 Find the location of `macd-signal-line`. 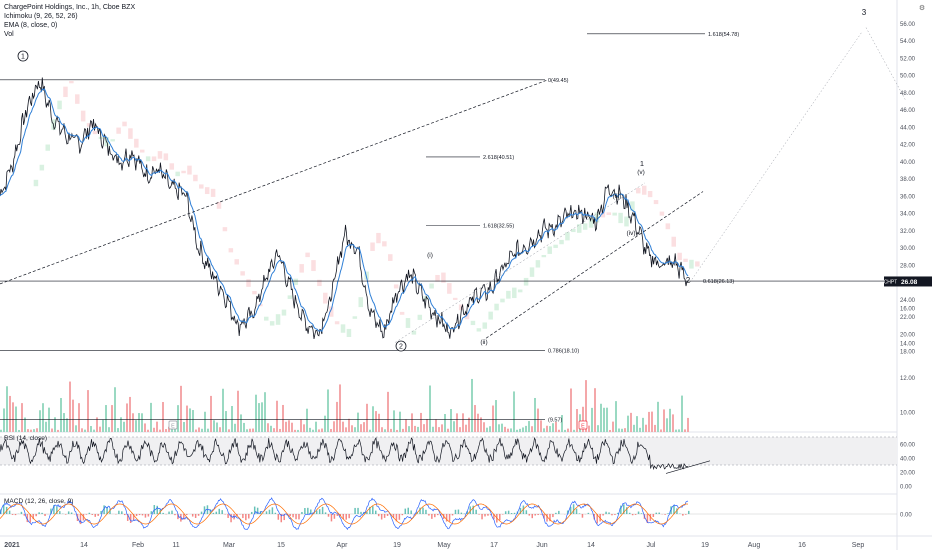

macd-signal-line is located at coordinates (344, 514).